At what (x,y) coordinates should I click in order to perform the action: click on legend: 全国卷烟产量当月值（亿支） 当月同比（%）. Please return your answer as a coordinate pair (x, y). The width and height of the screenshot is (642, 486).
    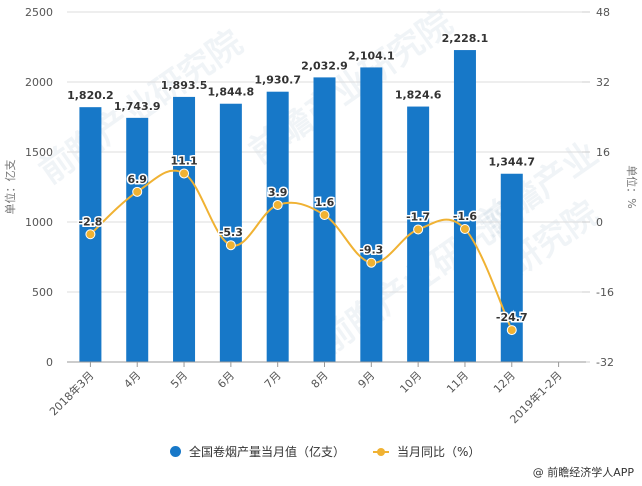
    Looking at the image, I should click on (339, 451).